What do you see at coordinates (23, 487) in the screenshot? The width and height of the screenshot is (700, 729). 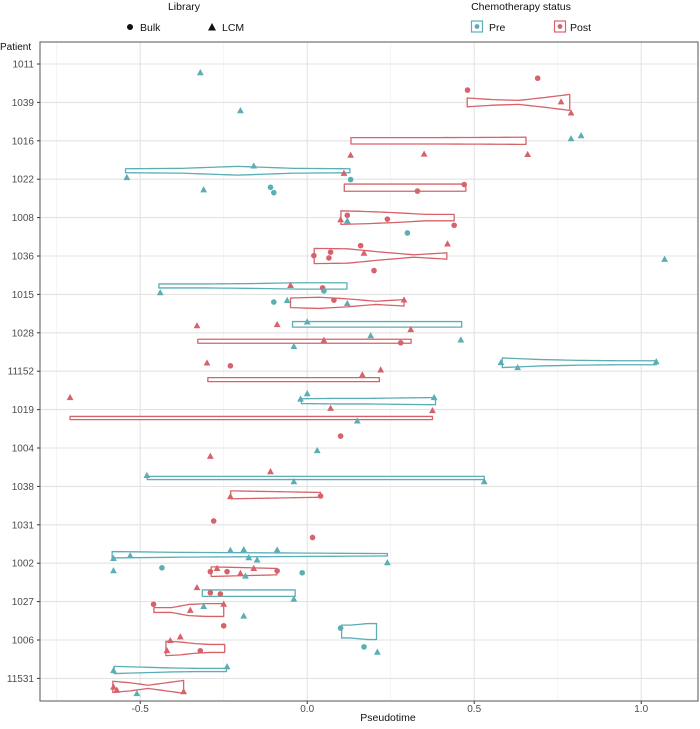 I see `y-tick-label: 1038` at bounding box center [23, 487].